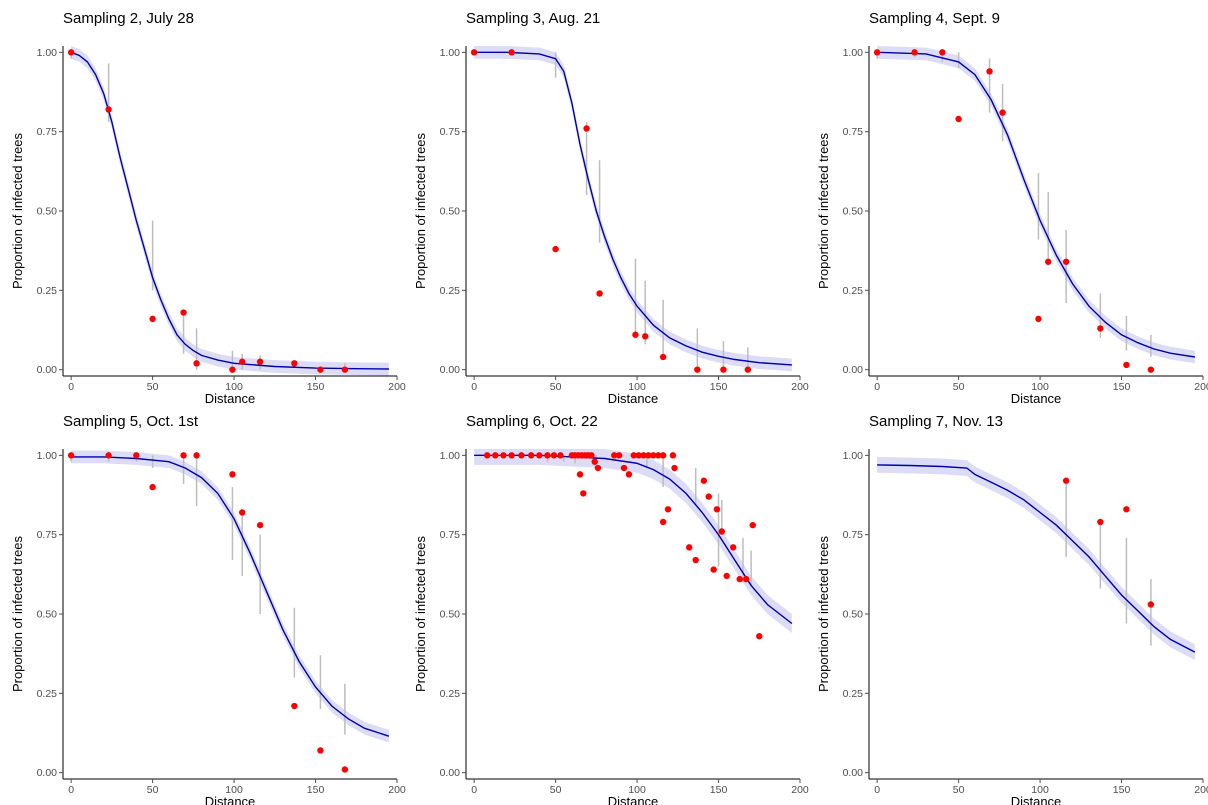 The height and width of the screenshot is (805, 1208). I want to click on chart-title: Sampling 2, July 28, so click(128, 18).